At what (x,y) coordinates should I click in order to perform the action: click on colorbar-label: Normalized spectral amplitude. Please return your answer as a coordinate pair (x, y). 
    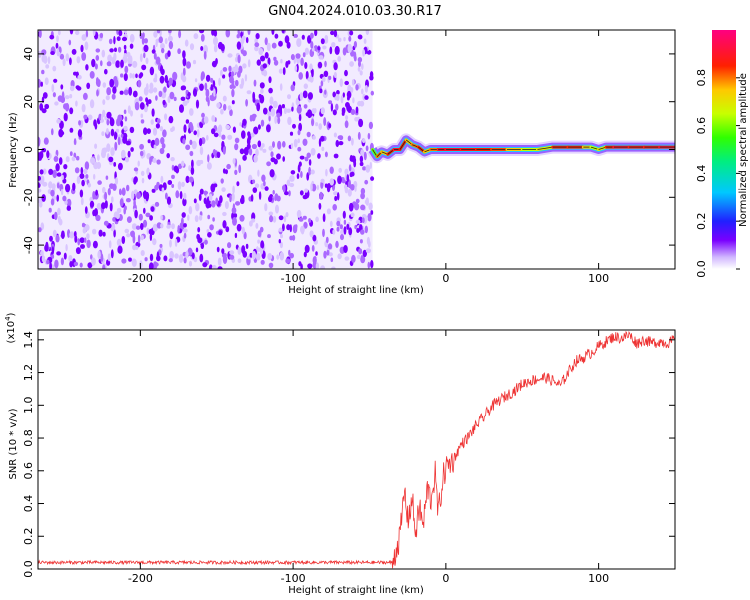
    Looking at the image, I should click on (743, 150).